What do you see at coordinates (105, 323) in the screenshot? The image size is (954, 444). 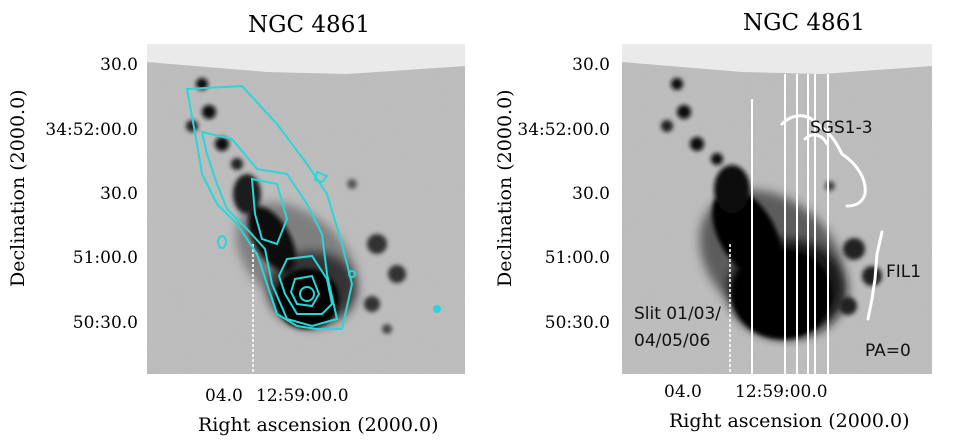 I see `left-ytick: 50:30.0` at bounding box center [105, 323].